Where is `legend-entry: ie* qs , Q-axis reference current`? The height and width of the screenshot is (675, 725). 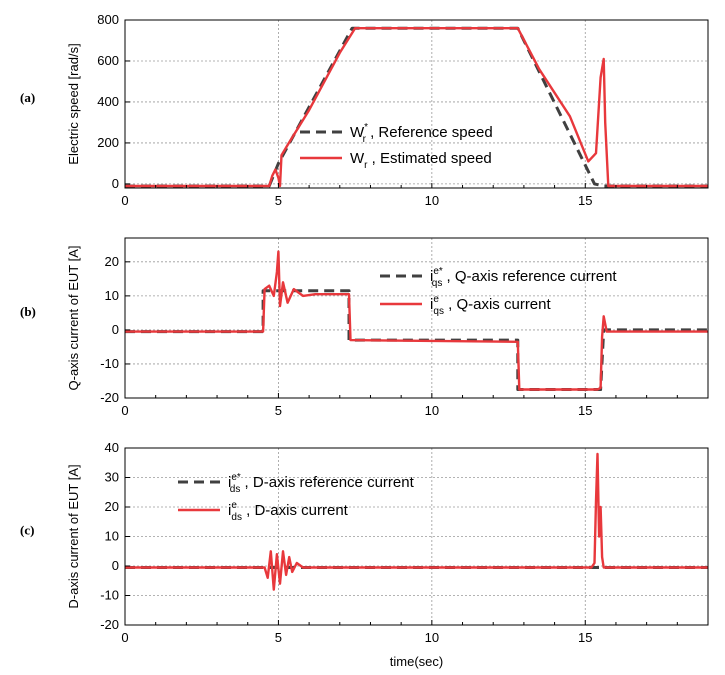
legend-entry: ie* qs , Q-axis reference current is located at coordinates (523, 277).